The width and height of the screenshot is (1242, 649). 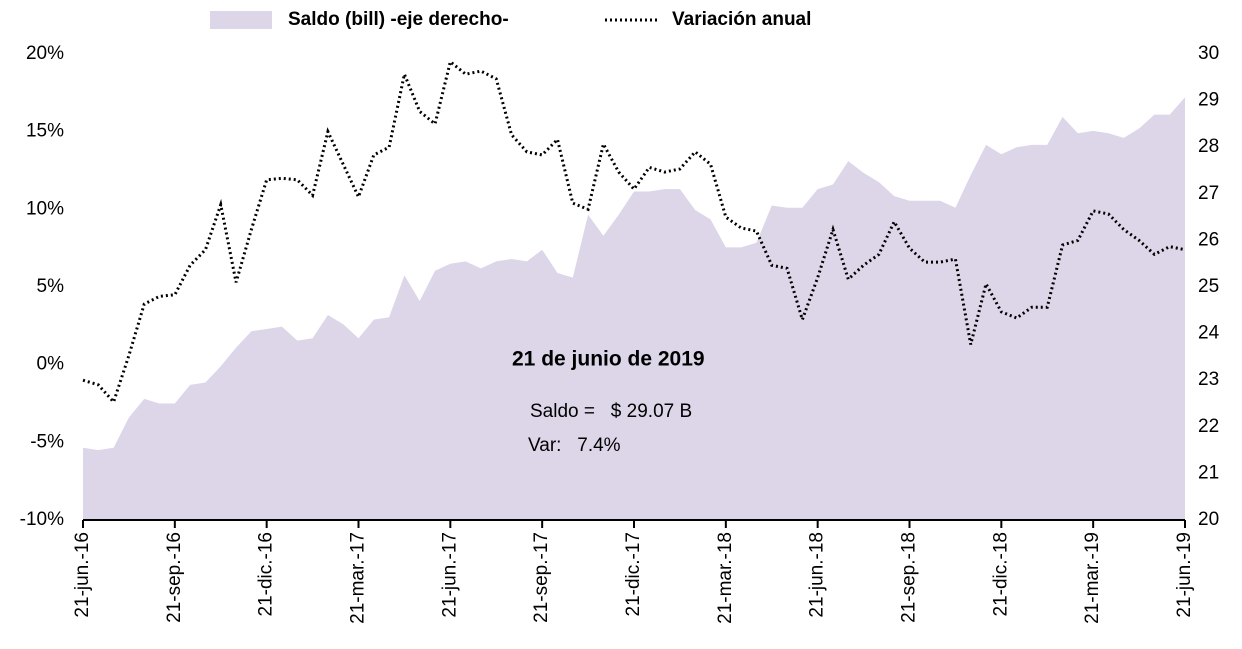 What do you see at coordinates (1208, 193) in the screenshot?
I see `y2-tick-label: 27` at bounding box center [1208, 193].